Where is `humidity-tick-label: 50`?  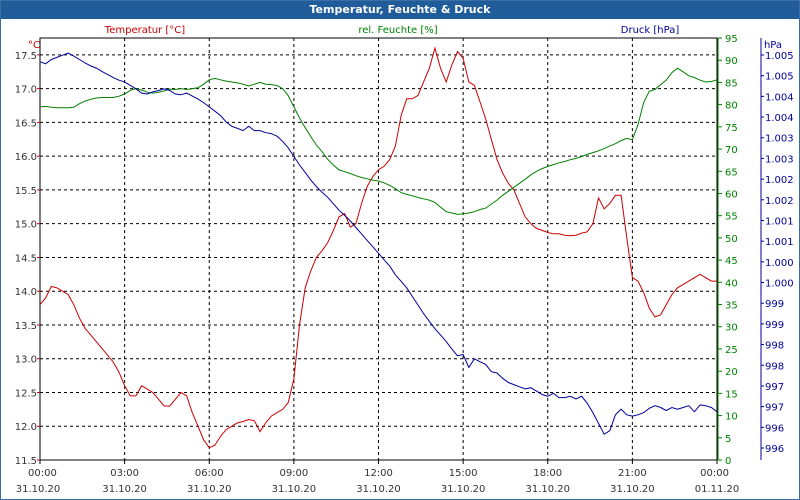 humidity-tick-label: 50 is located at coordinates (731, 239).